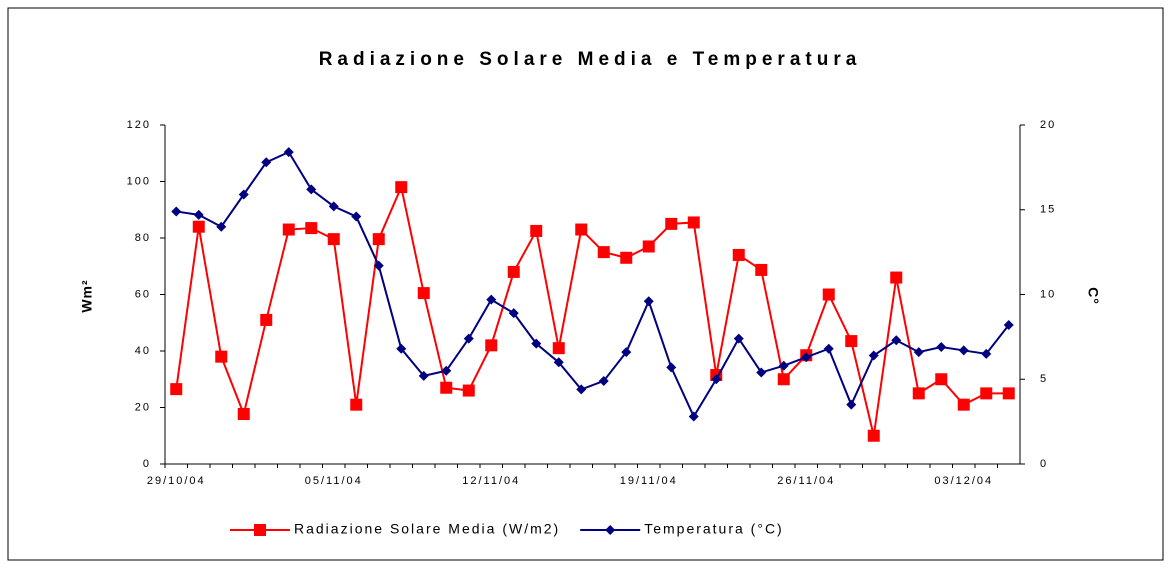 The width and height of the screenshot is (1172, 569). What do you see at coordinates (87, 295) in the screenshot?
I see `y-axis-title: Wm²` at bounding box center [87, 295].